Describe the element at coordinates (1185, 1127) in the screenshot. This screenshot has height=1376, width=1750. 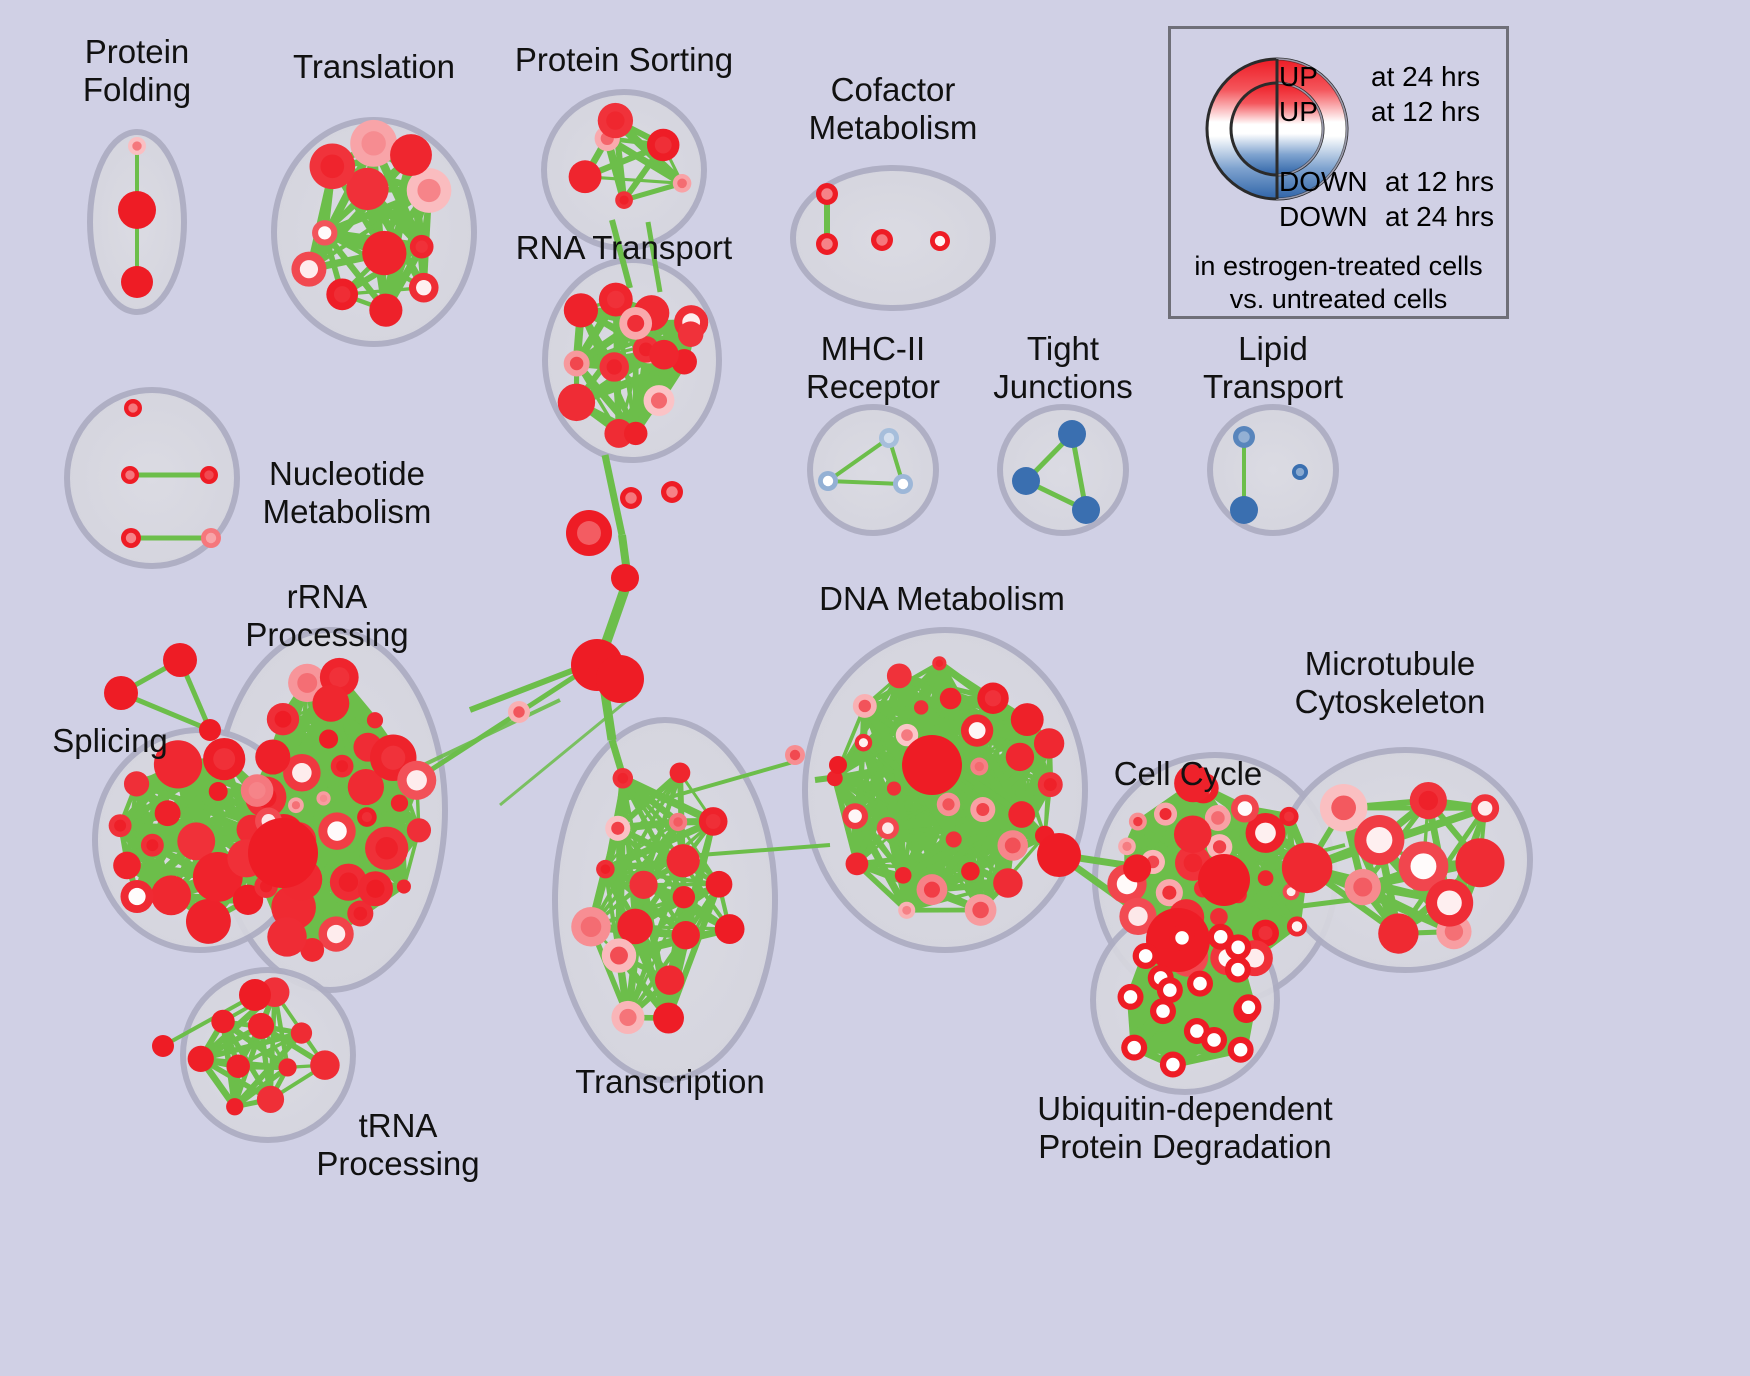
I see `cluster-label-ubiquitin-dependent-protein-degradation: Ubiquitin-dependent Protein Degradation` at that location.